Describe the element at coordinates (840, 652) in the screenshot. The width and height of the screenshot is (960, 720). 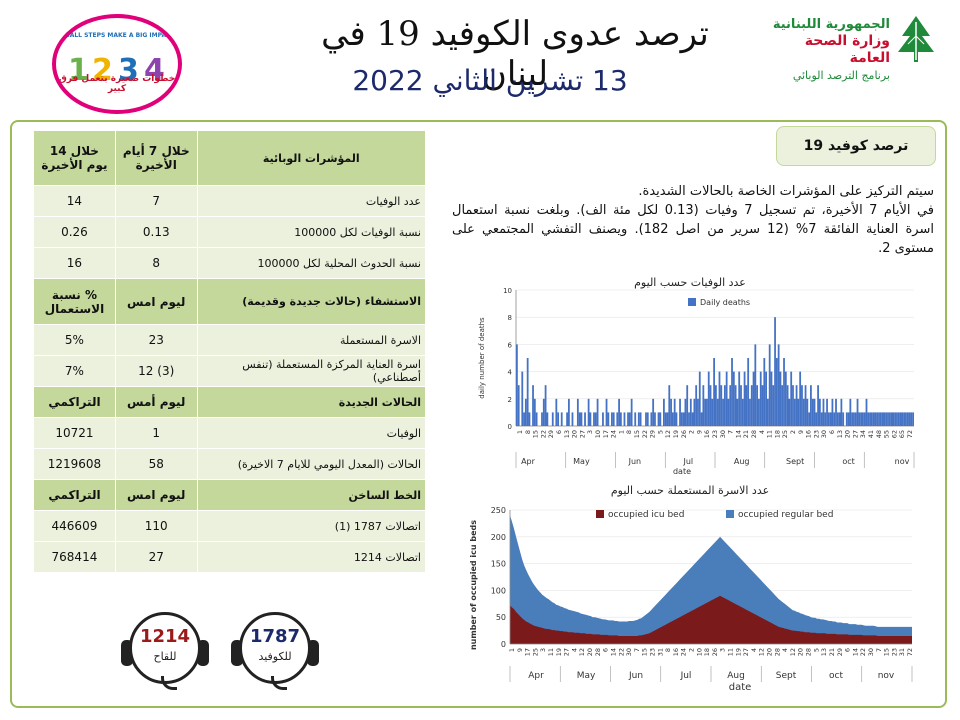
I see `x-tick-label: 29` at that location.